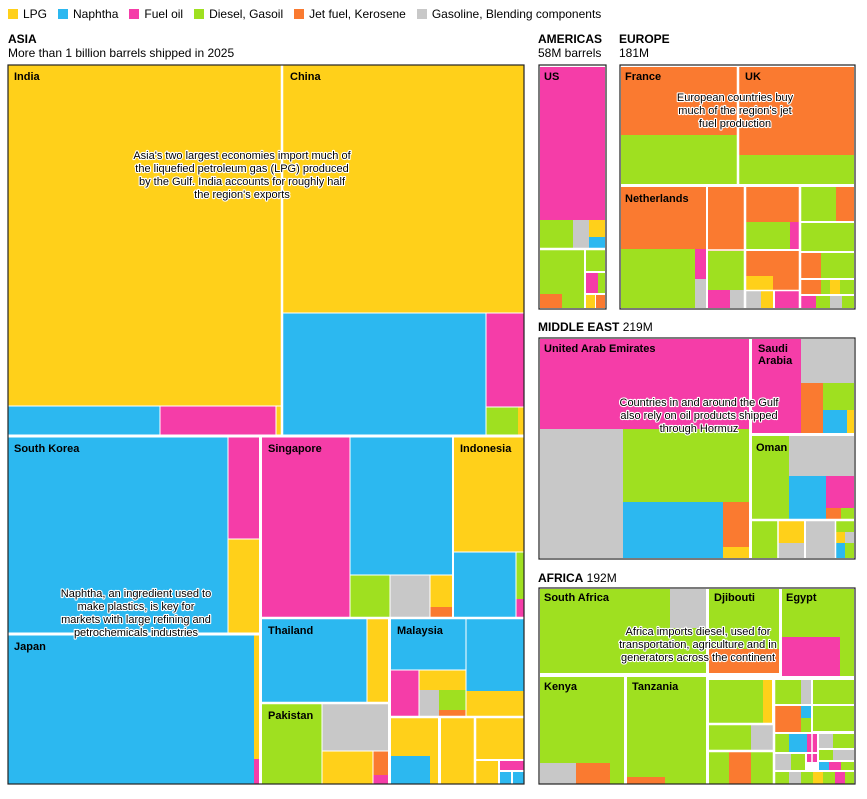 The height and width of the screenshot is (799, 867). I want to click on annotation-3-line-2: much of the region's jet, so click(734, 111).